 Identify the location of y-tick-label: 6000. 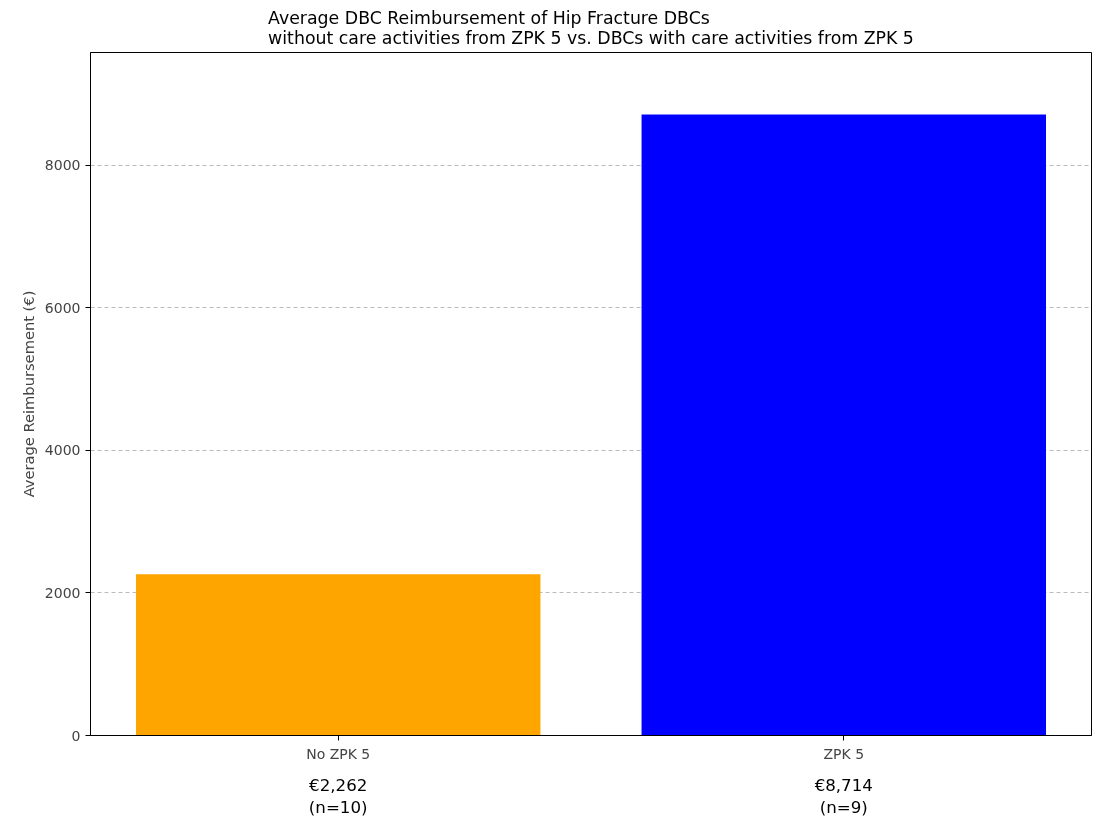
(62, 307).